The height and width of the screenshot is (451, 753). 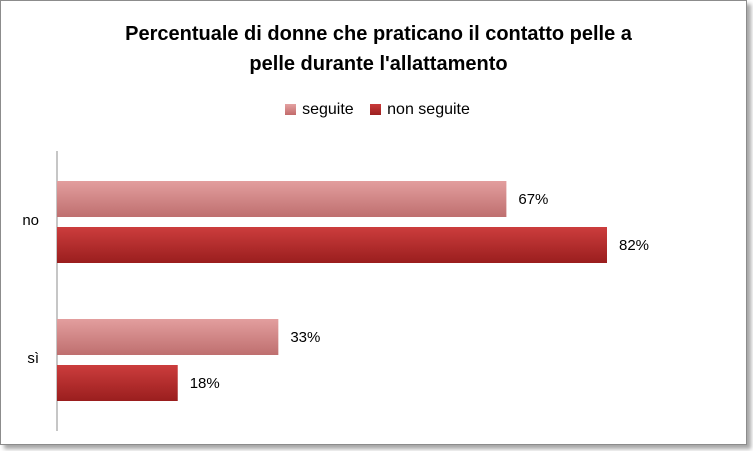 I want to click on data-label-seguite-si: 33%, so click(x=305, y=337).